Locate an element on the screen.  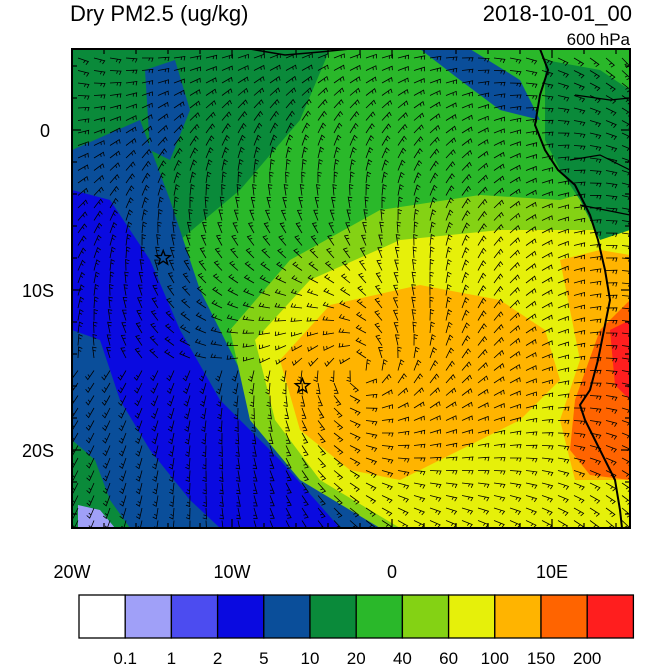
lon-tick-label: 0 is located at coordinates (392, 572).